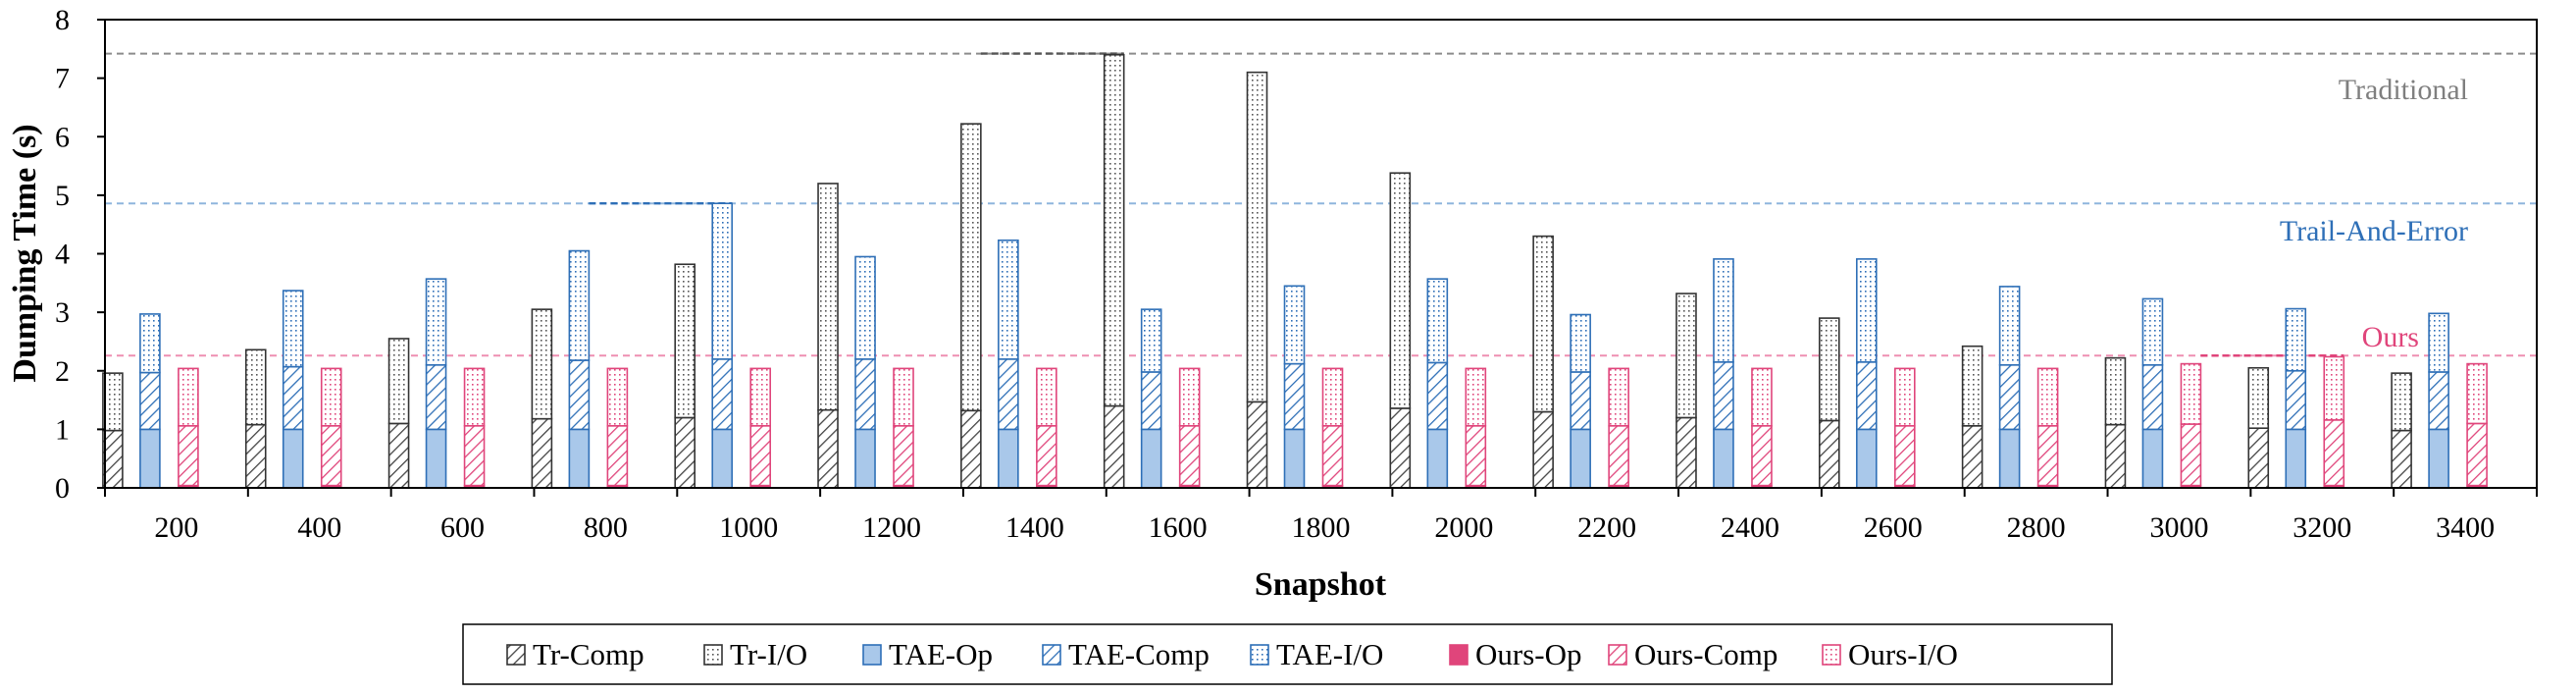  I want to click on x-tick-label: 3000, so click(2178, 527).